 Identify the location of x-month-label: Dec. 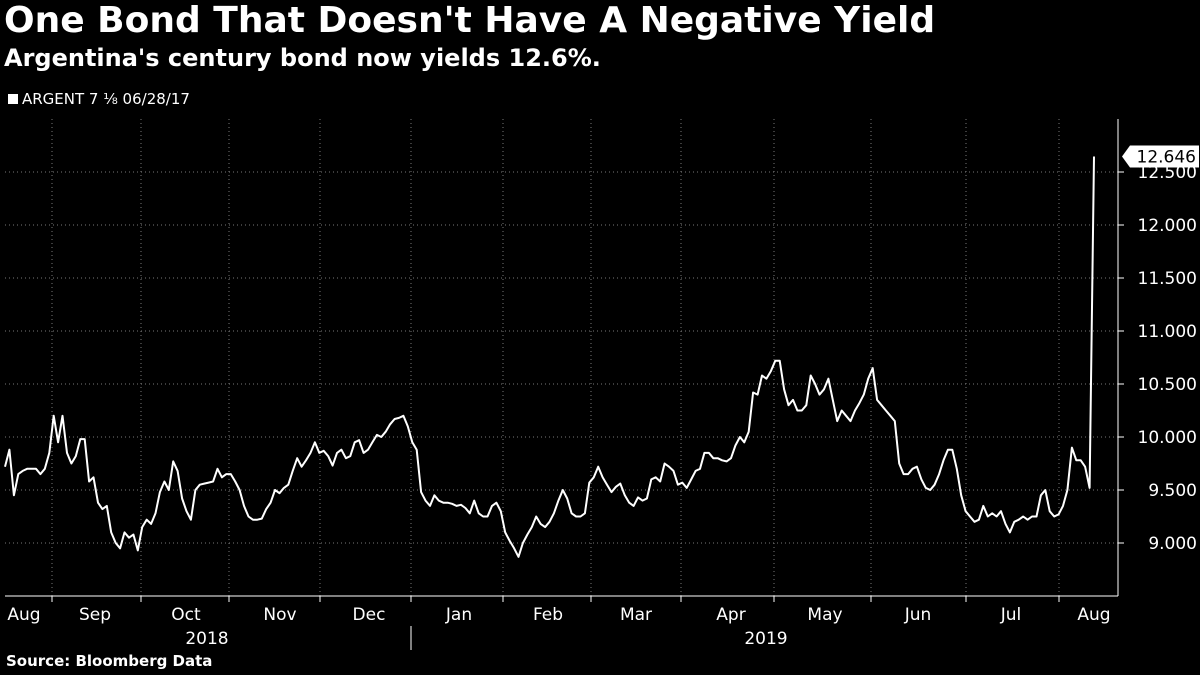
(369, 615).